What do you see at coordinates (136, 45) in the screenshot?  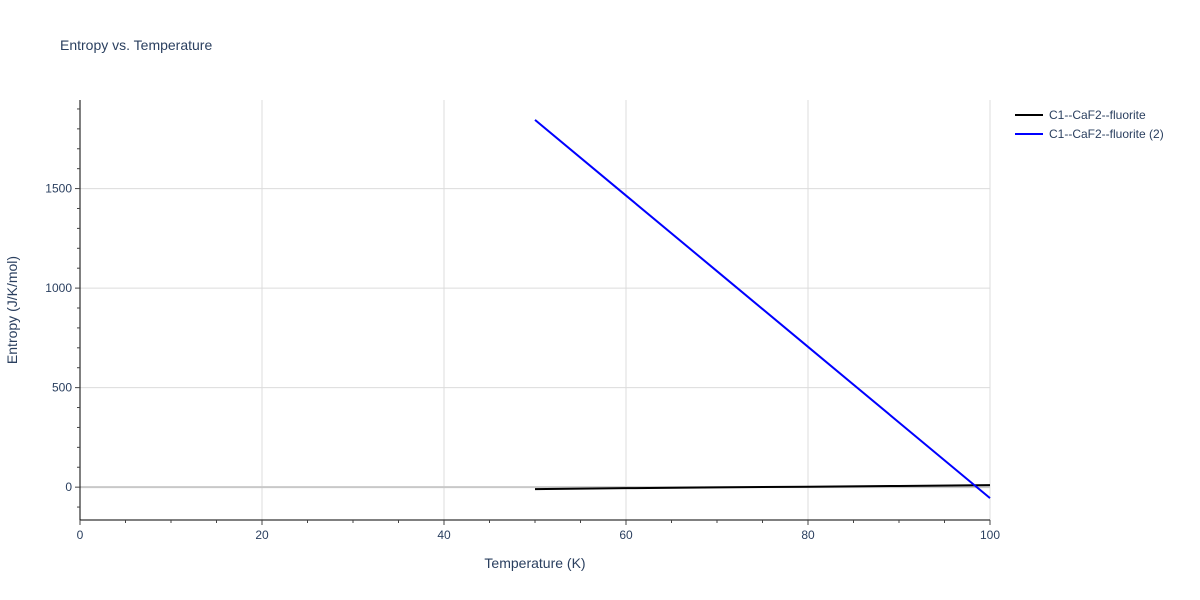 I see `chart-title: Entropy vs. Temperature` at bounding box center [136, 45].